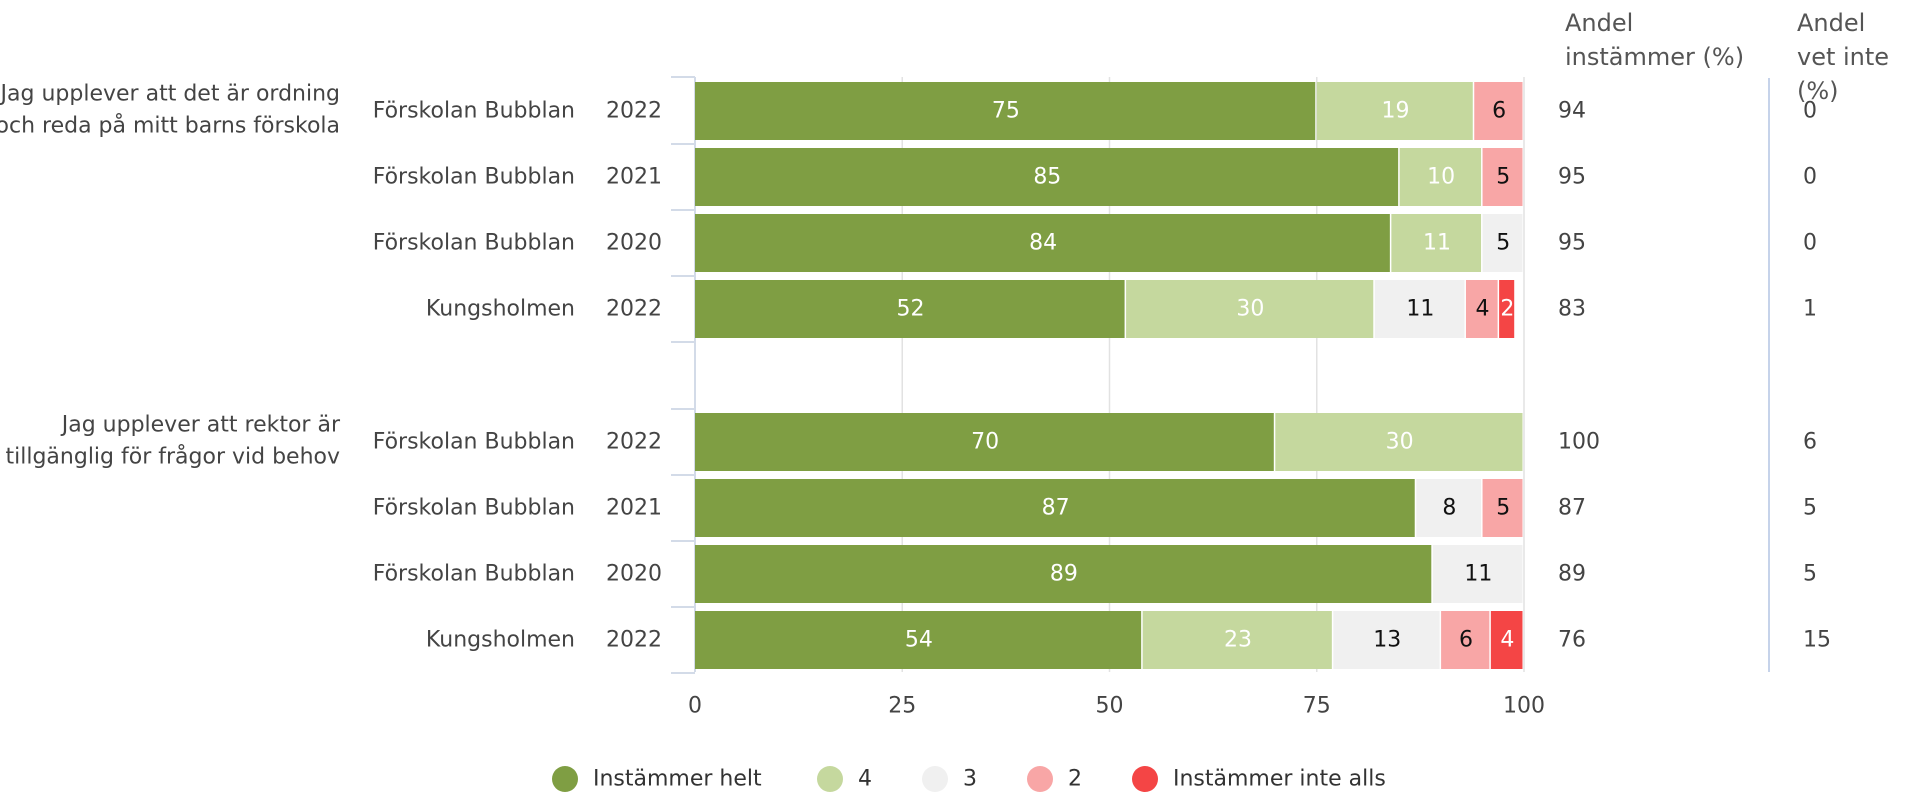 This screenshot has width=1925, height=792. I want to click on legend-label: 4, so click(865, 779).